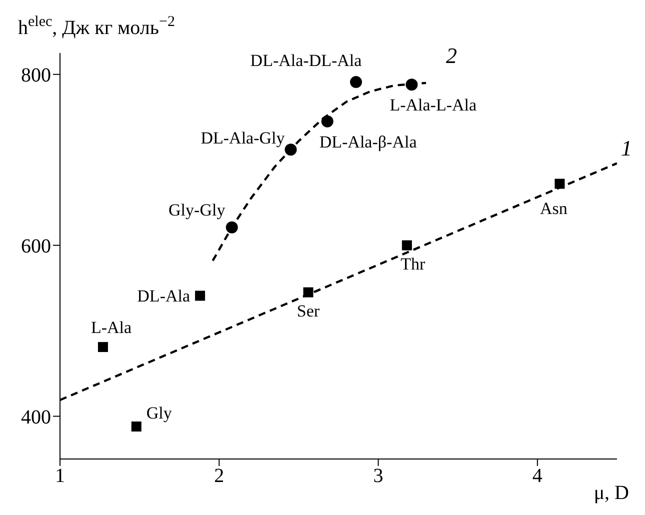 The image size is (645, 515). What do you see at coordinates (36, 417) in the screenshot?
I see `y-tick-label: 400` at bounding box center [36, 417].